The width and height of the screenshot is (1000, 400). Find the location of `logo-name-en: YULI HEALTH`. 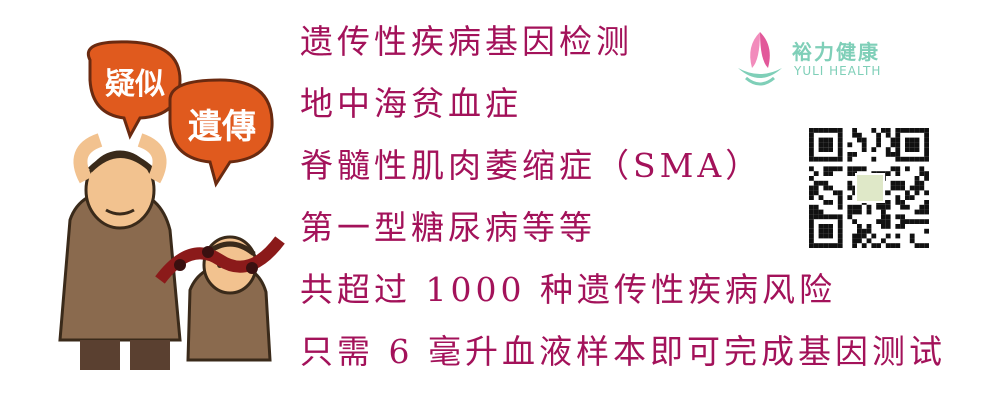

logo-name-en: YULI HEALTH is located at coordinates (837, 71).